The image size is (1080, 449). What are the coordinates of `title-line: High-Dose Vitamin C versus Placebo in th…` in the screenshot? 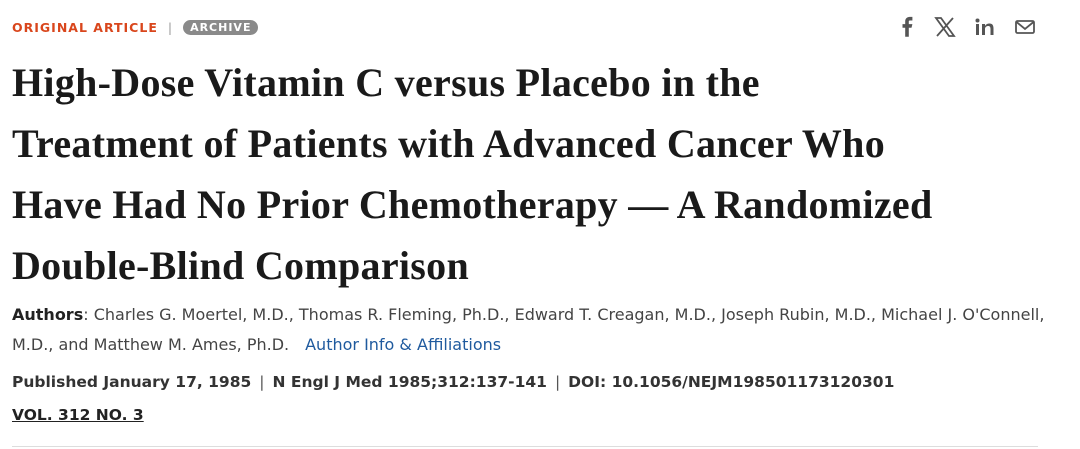 It's located at (386, 82).